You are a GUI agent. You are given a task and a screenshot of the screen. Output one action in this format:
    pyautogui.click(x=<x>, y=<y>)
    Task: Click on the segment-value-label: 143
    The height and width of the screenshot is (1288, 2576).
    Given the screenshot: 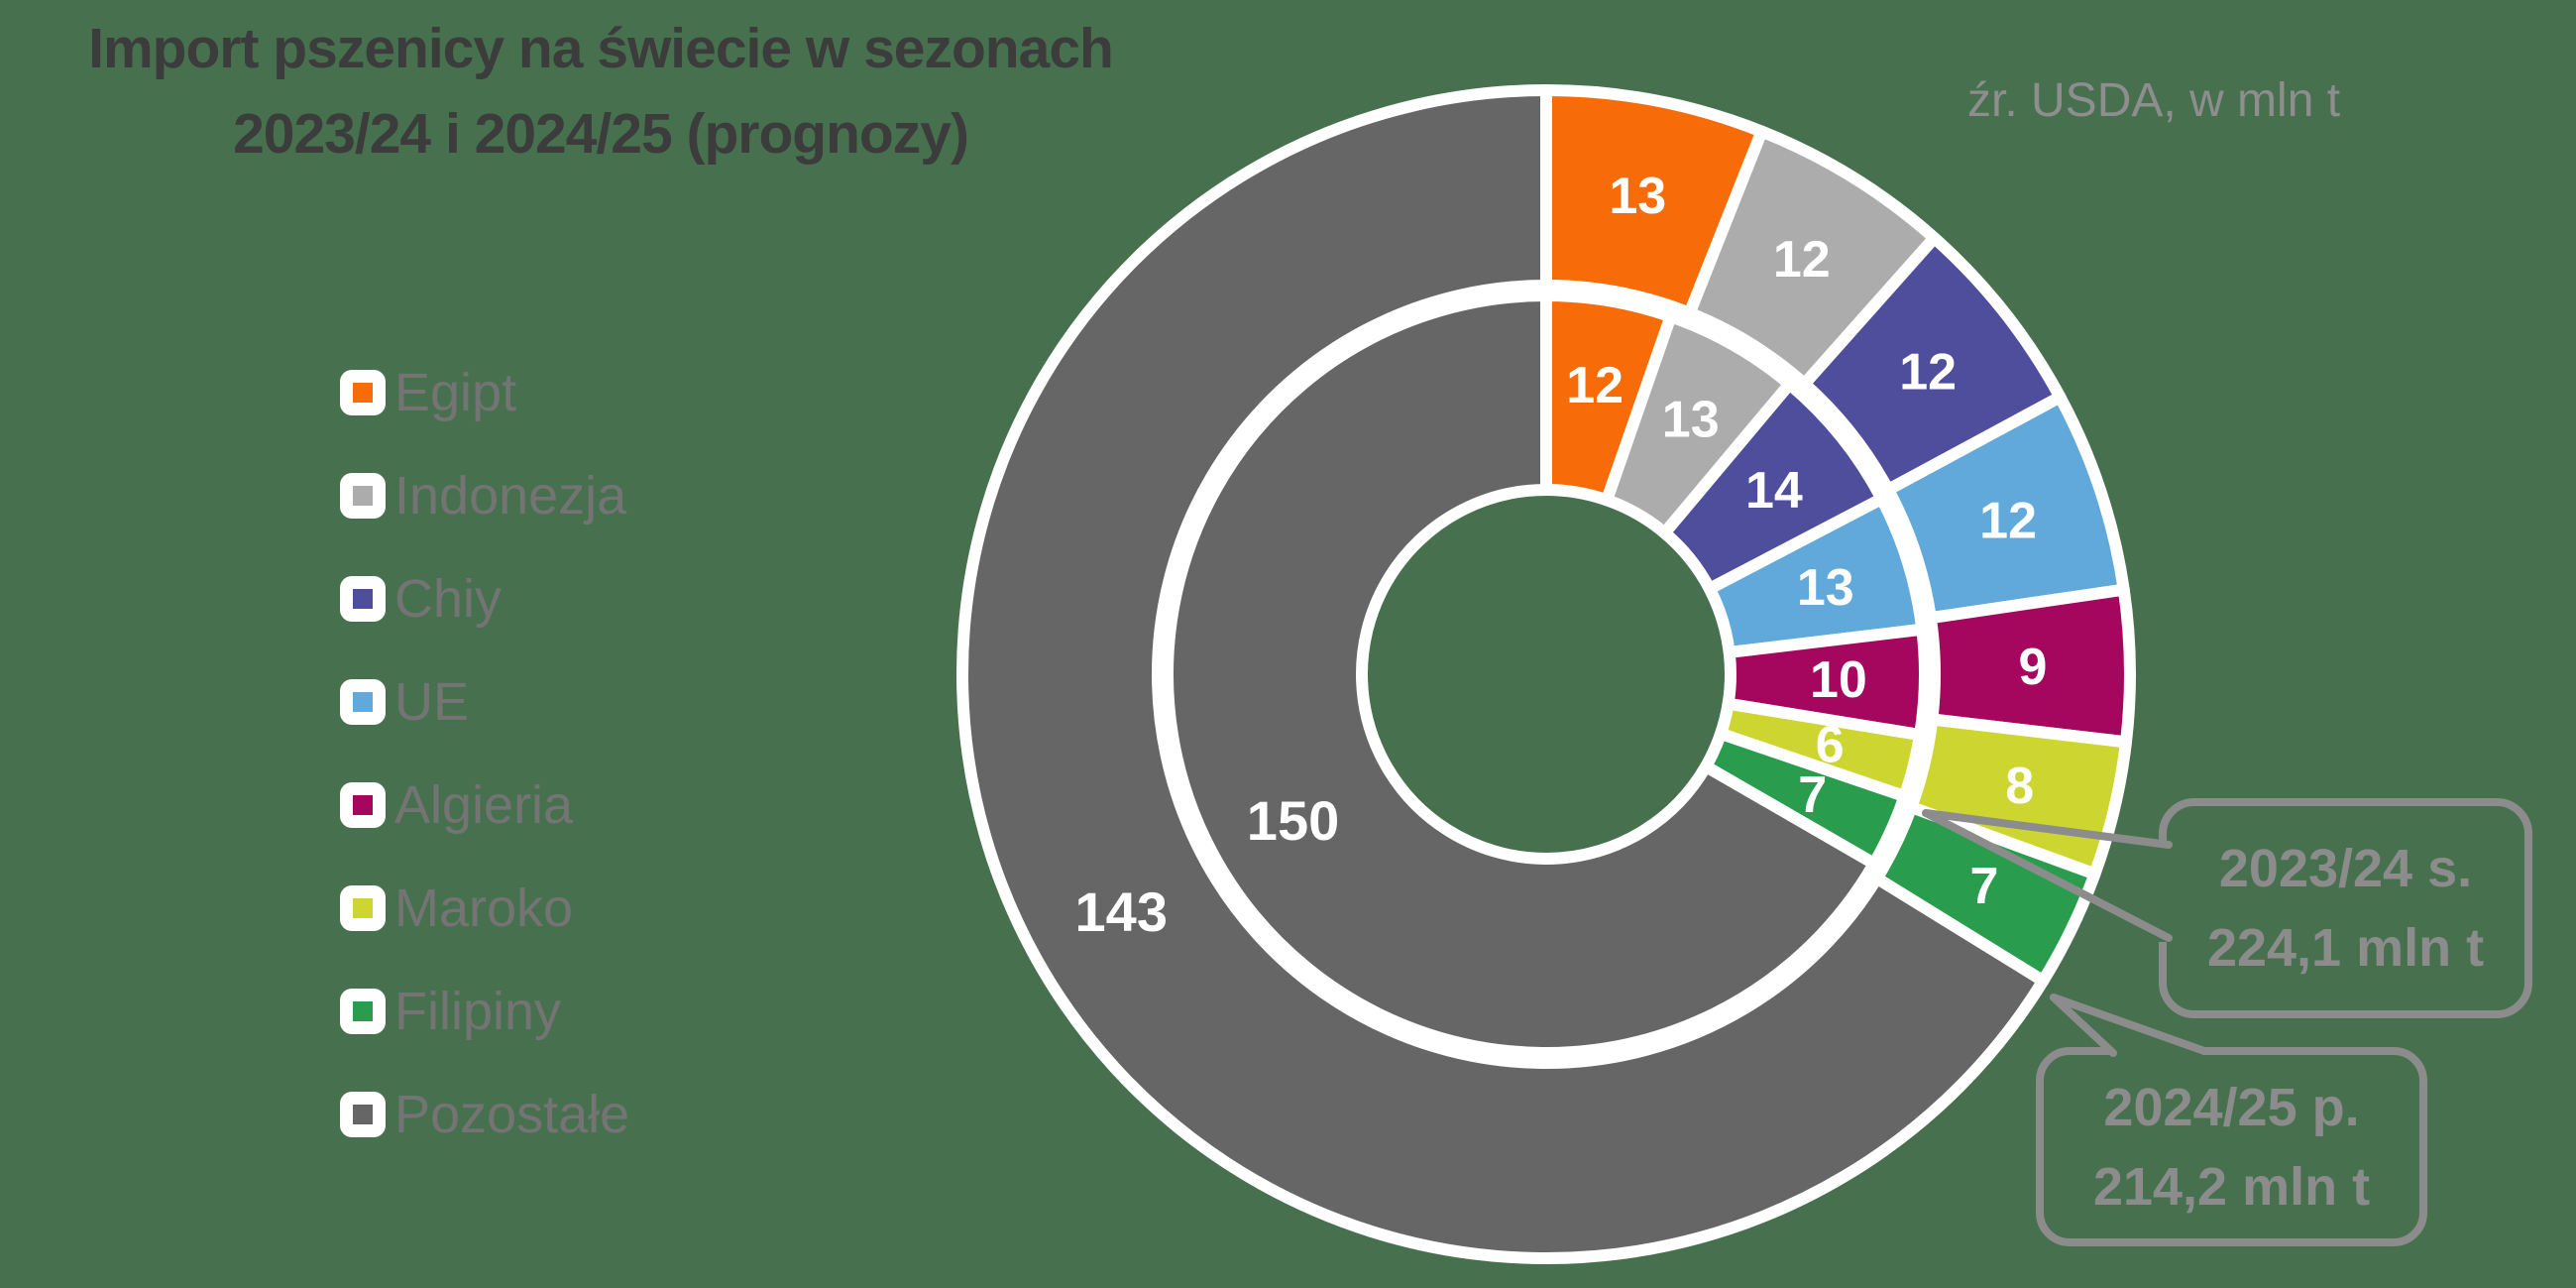 What is the action you would take?
    pyautogui.click(x=1121, y=911)
    